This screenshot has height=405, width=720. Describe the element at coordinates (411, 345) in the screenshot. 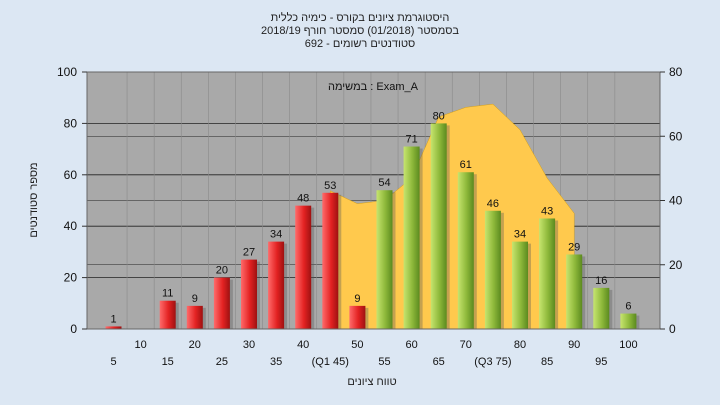

I see `x-tick-label-11: 60` at that location.